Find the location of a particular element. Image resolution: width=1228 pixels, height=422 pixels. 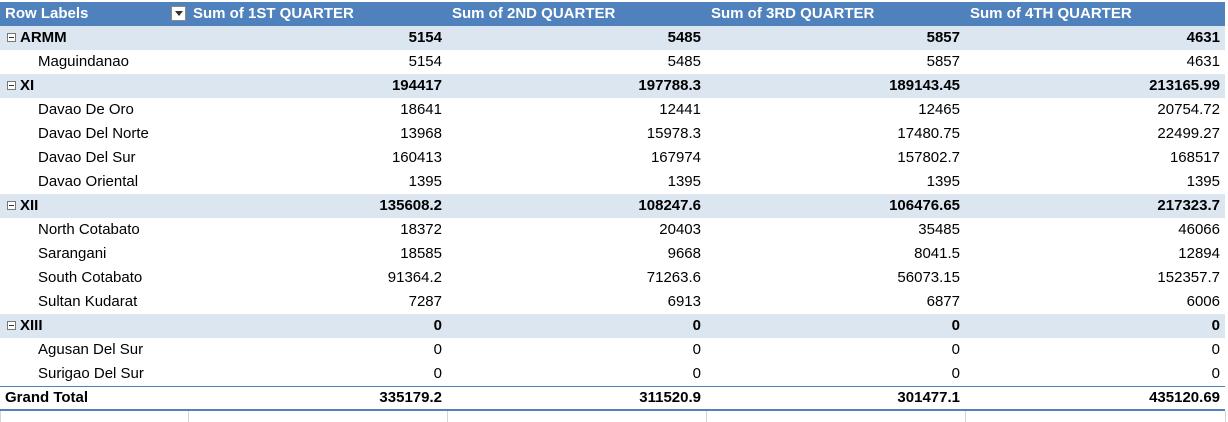

row-label: Davao Del Norte is located at coordinates (93, 133).